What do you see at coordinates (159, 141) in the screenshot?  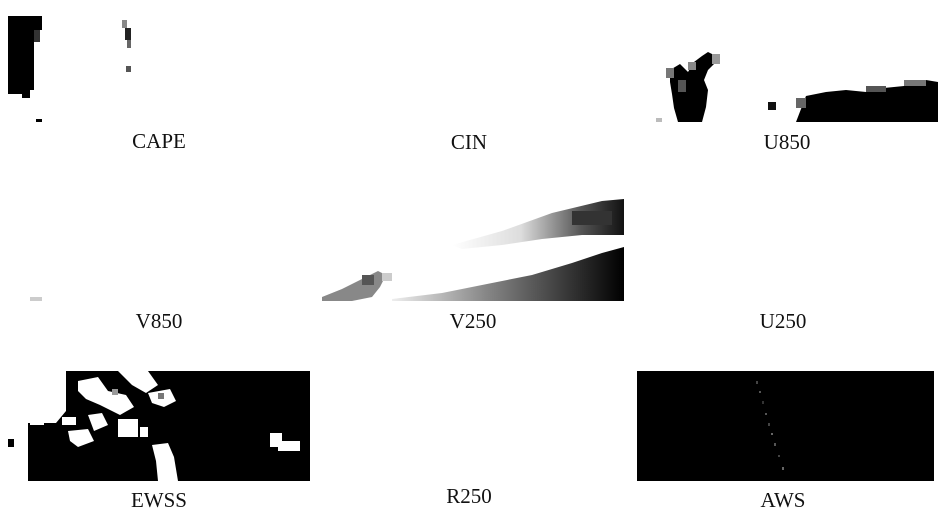 I see `cape-label: CAPE` at bounding box center [159, 141].